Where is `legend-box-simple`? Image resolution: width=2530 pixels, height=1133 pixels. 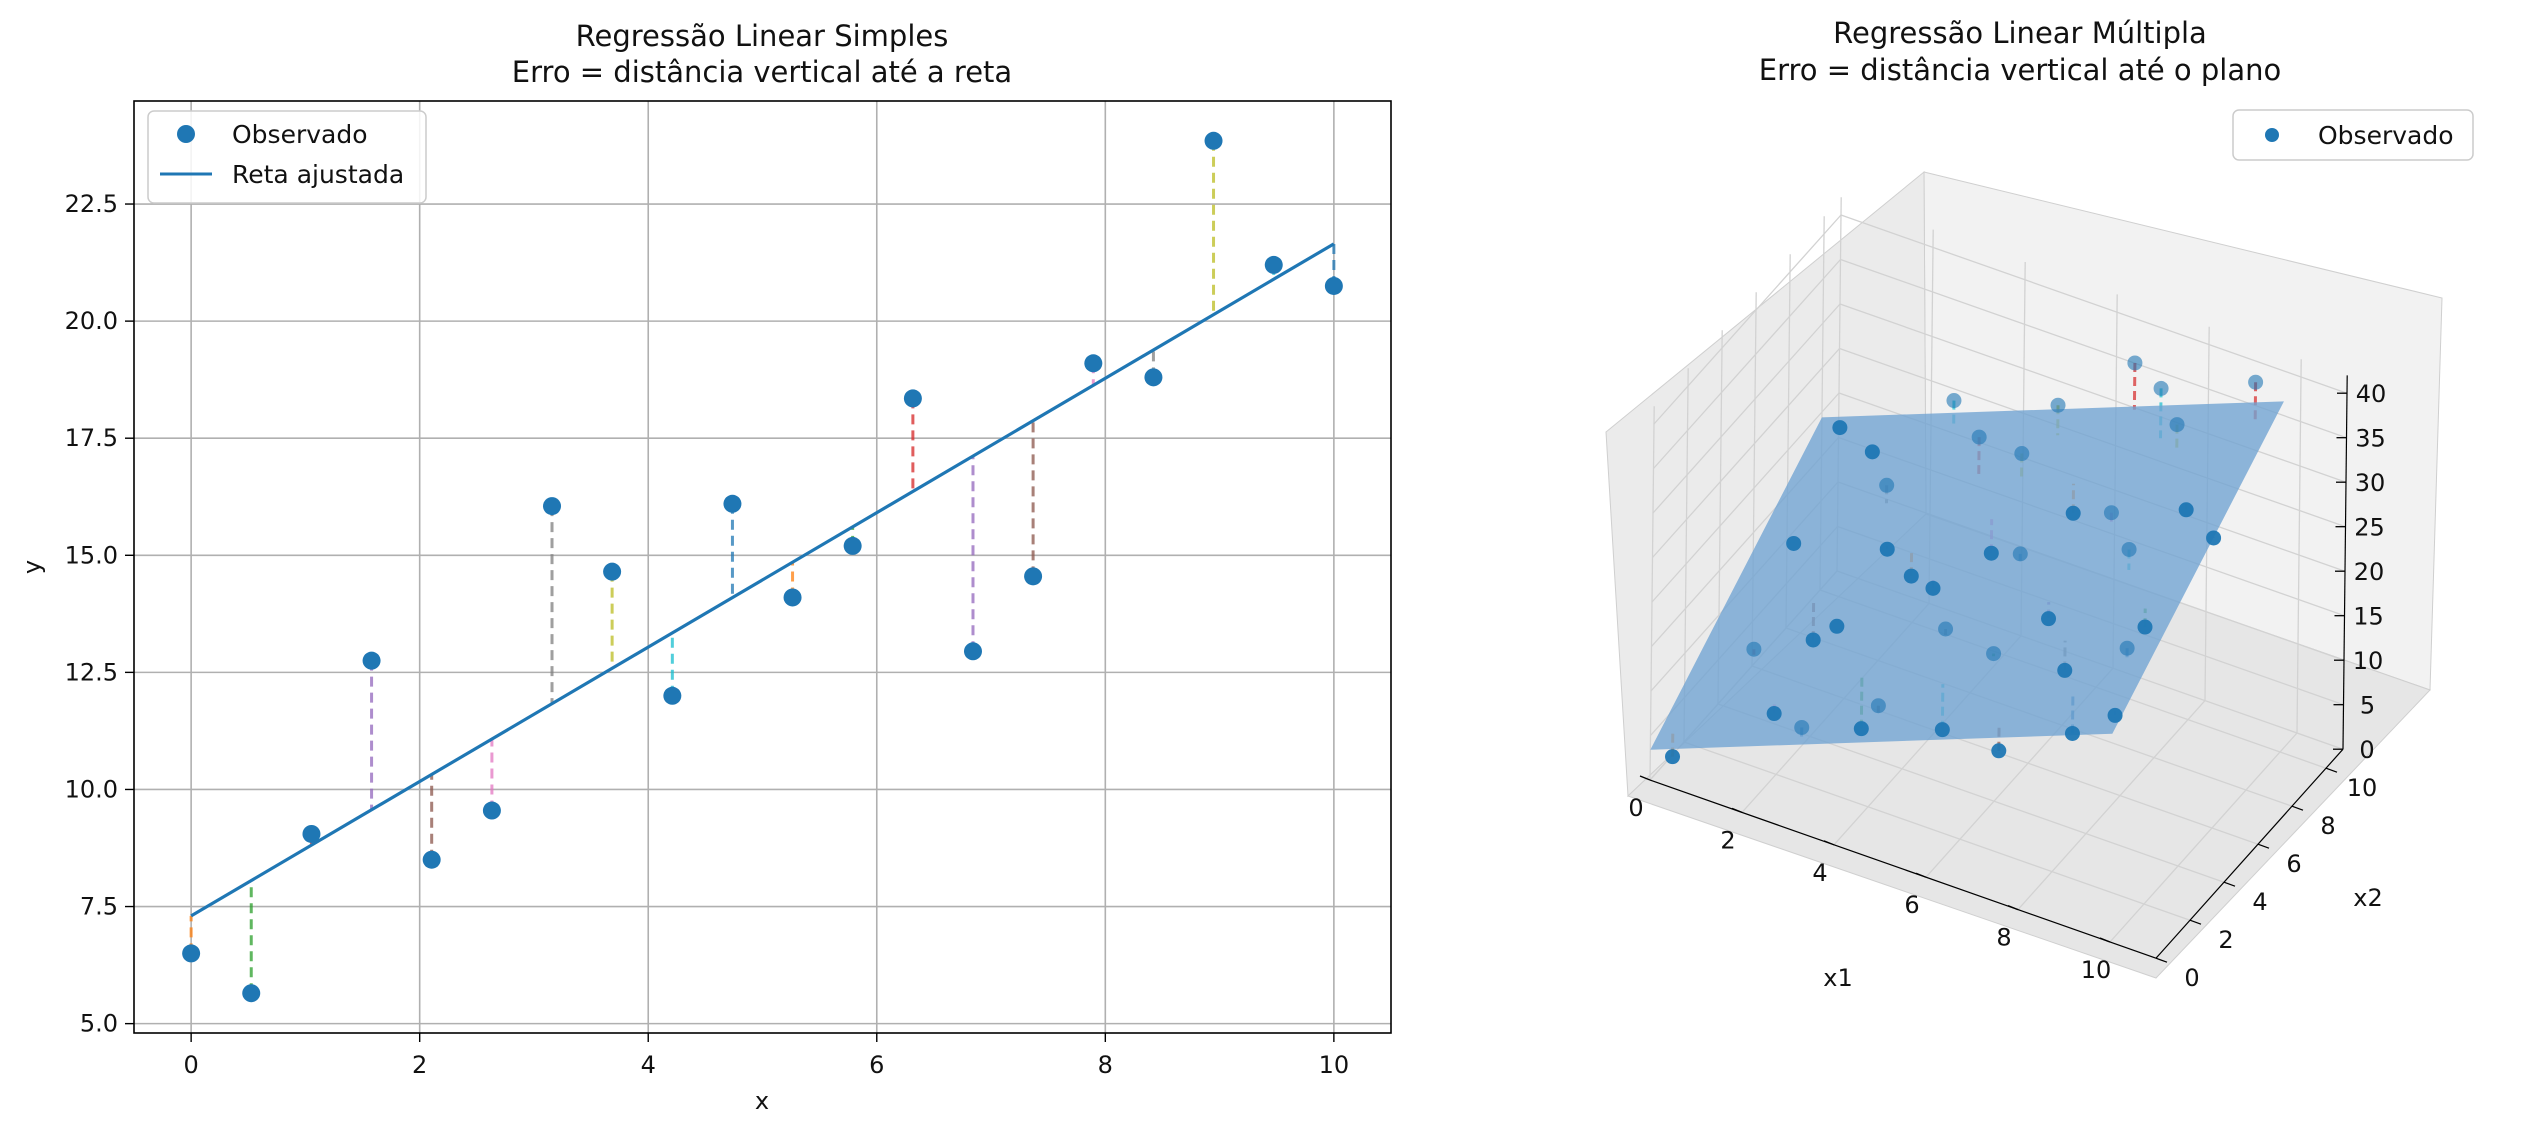
legend-box-simple is located at coordinates (287, 157).